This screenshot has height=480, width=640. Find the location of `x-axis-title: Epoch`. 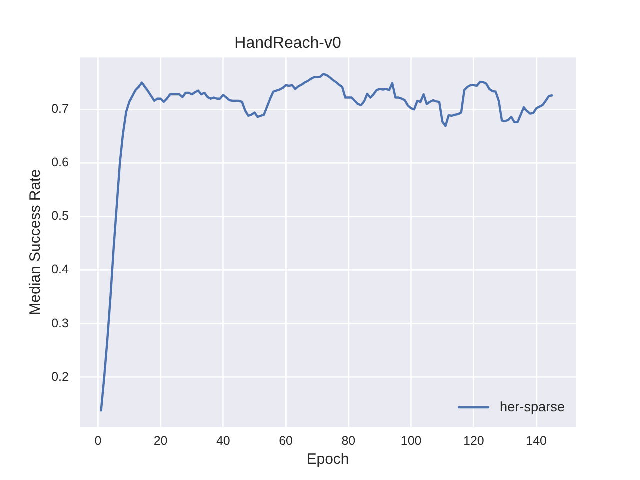

x-axis-title: Epoch is located at coordinates (328, 459).